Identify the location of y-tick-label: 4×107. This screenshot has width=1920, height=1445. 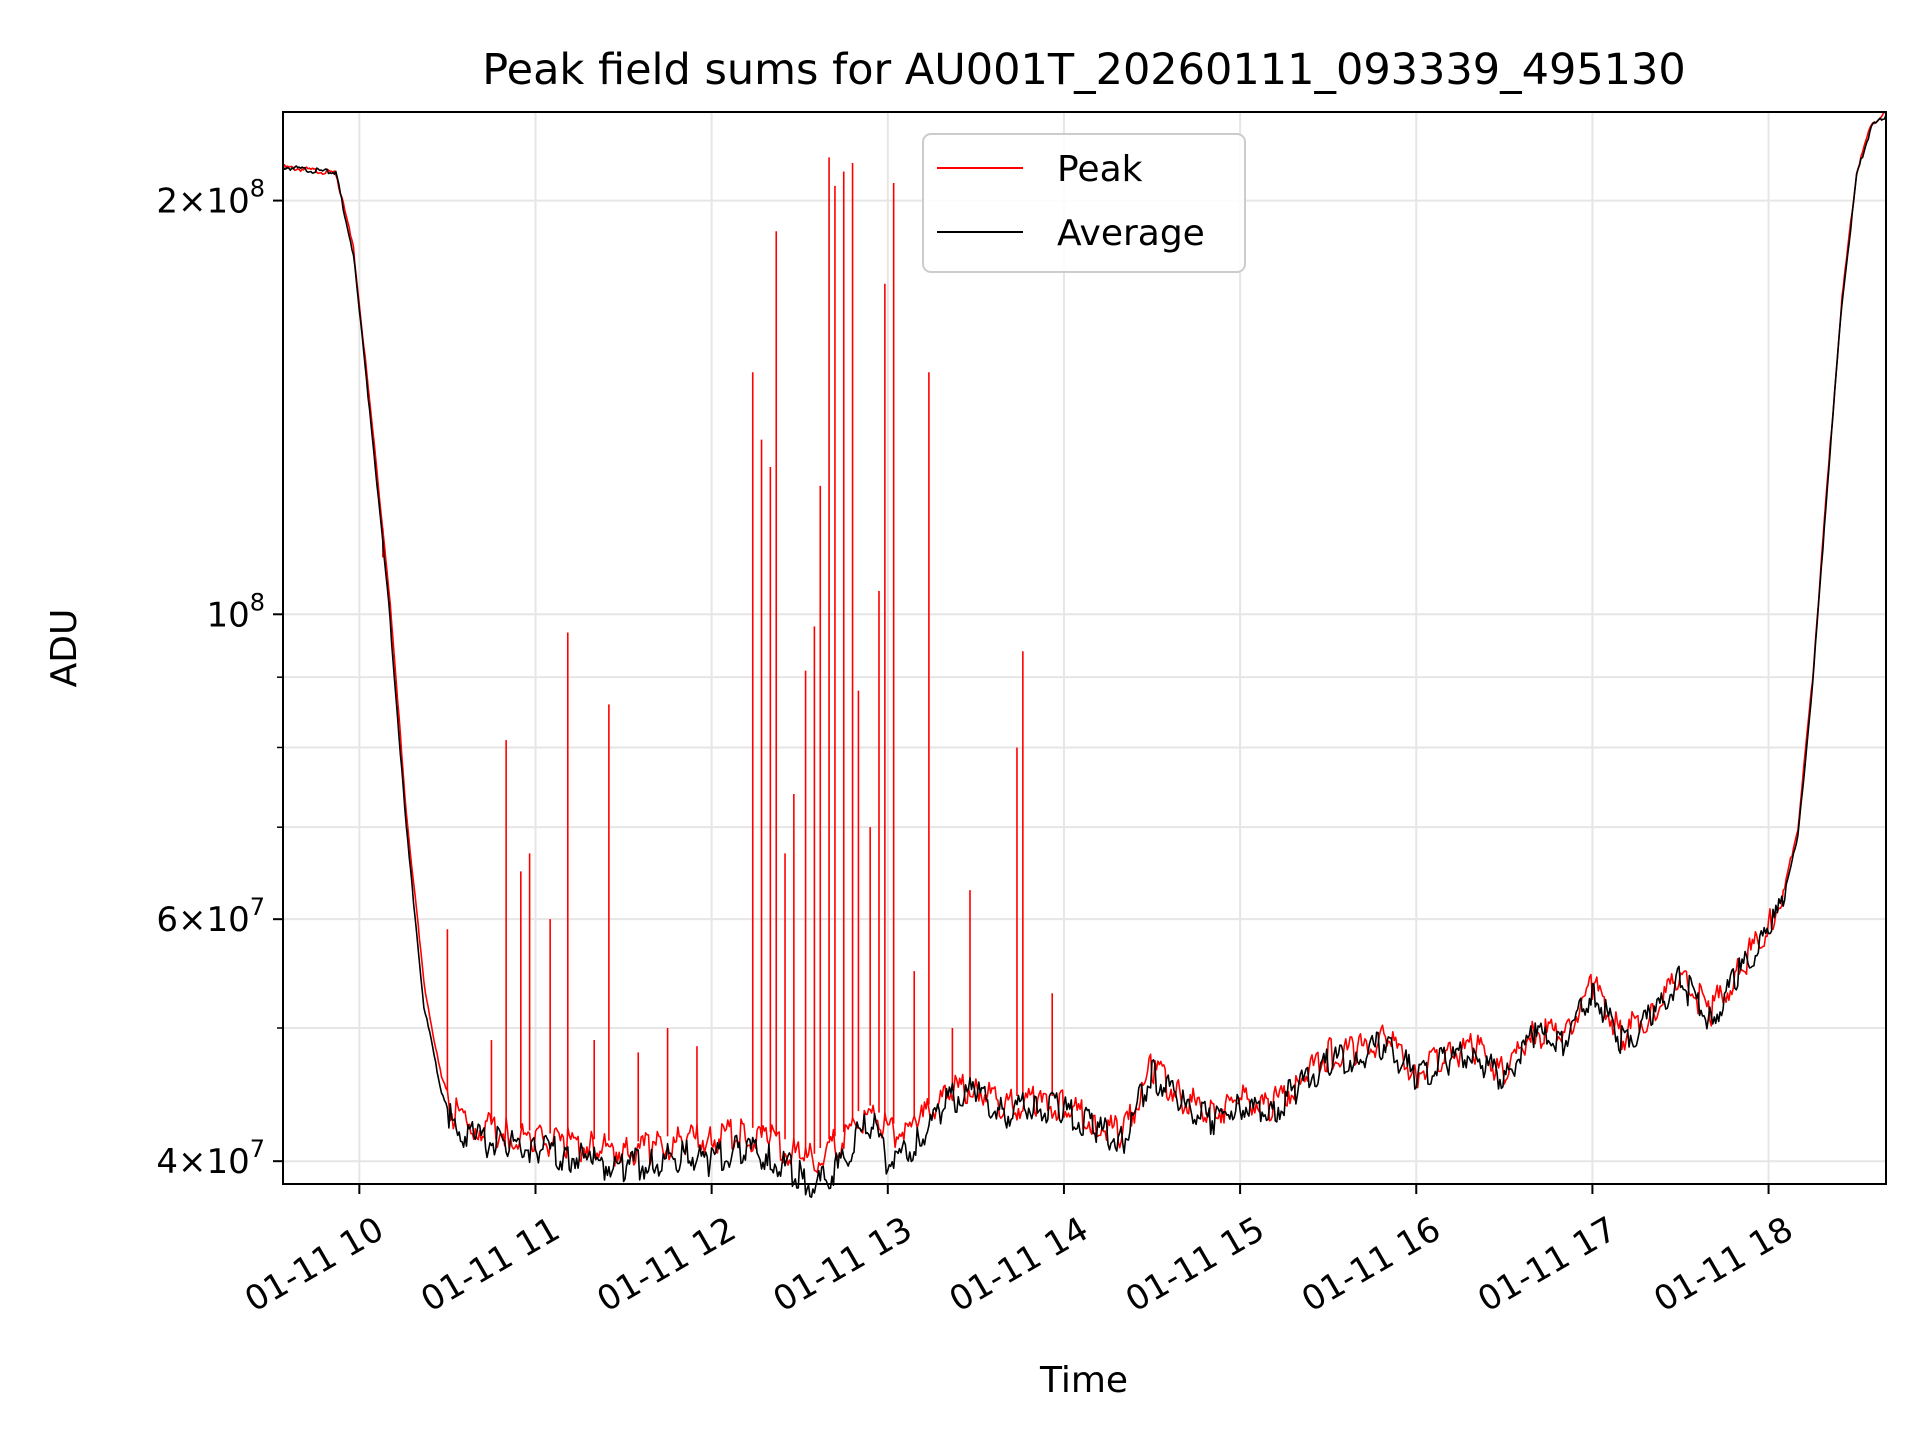
(210, 1158).